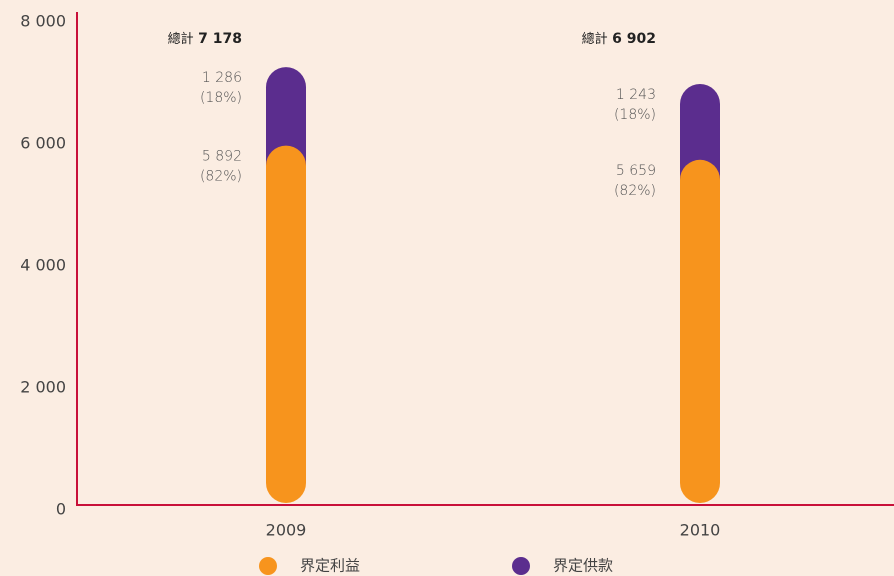 The height and width of the screenshot is (576, 894). Describe the element at coordinates (286, 530) in the screenshot. I see `x-tick-label: 2009` at that location.